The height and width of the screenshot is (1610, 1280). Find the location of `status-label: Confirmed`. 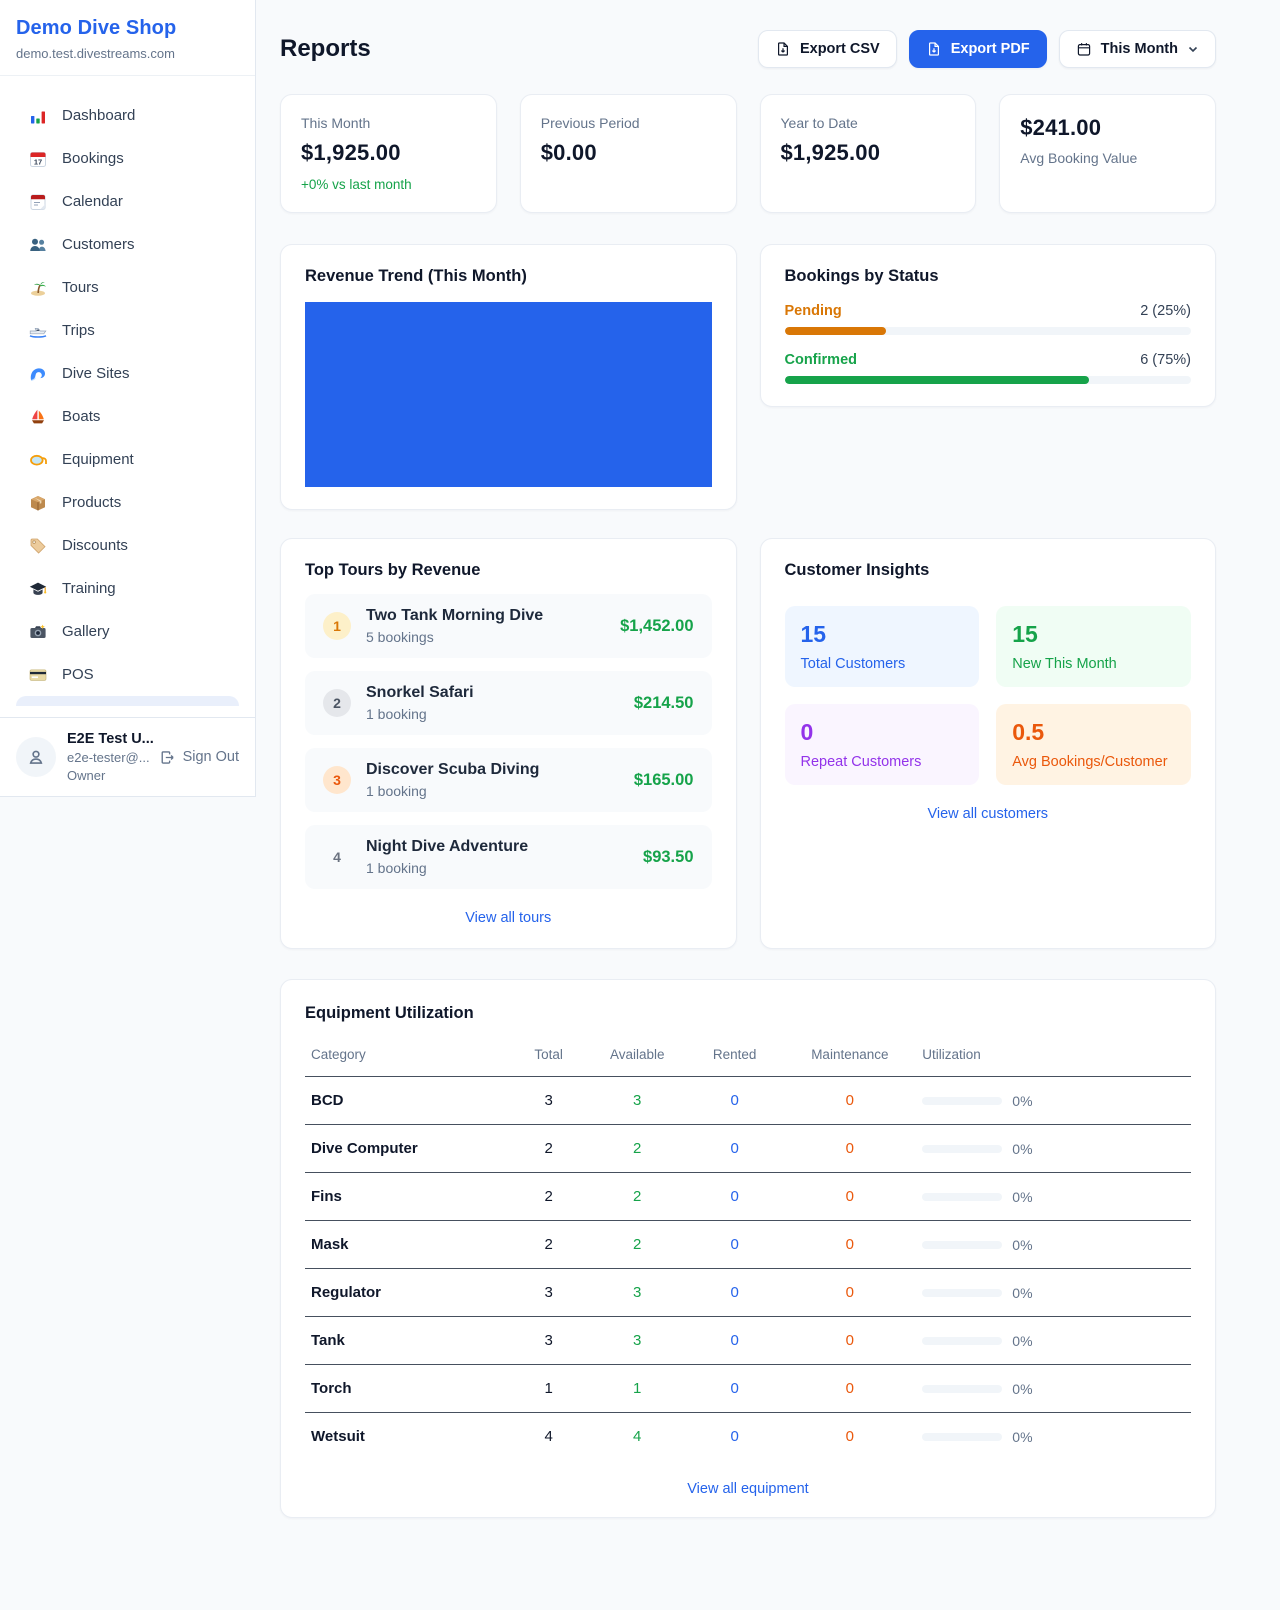

status-label: Confirmed is located at coordinates (821, 360).